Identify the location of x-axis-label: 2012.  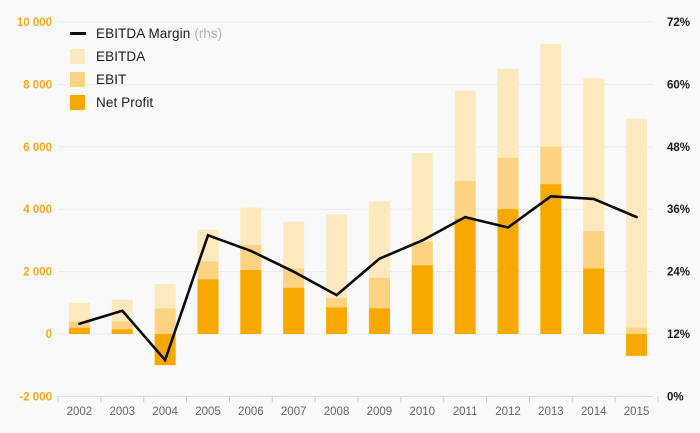
(508, 412).